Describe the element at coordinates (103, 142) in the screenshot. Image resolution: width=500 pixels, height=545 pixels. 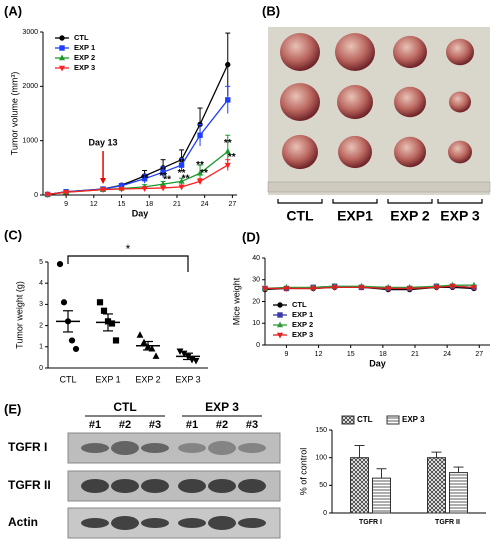
I see `annotation-label: Day 13` at that location.